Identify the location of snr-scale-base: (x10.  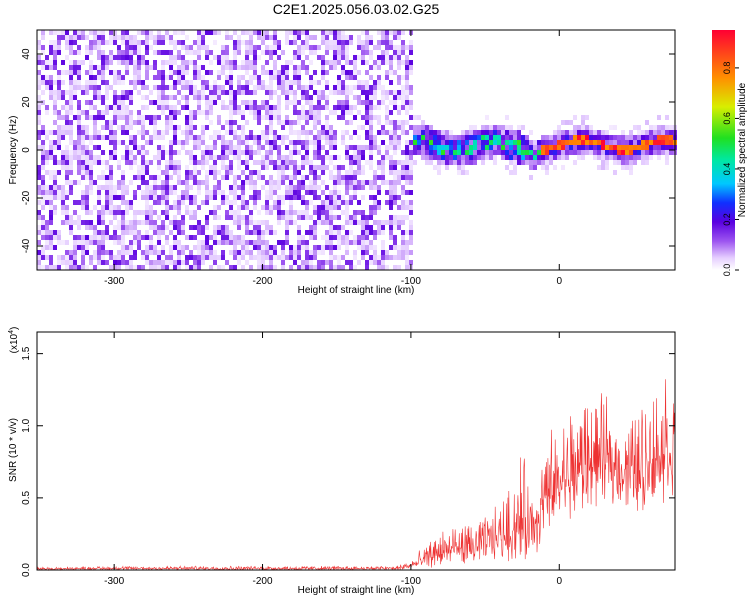
(14, 343).